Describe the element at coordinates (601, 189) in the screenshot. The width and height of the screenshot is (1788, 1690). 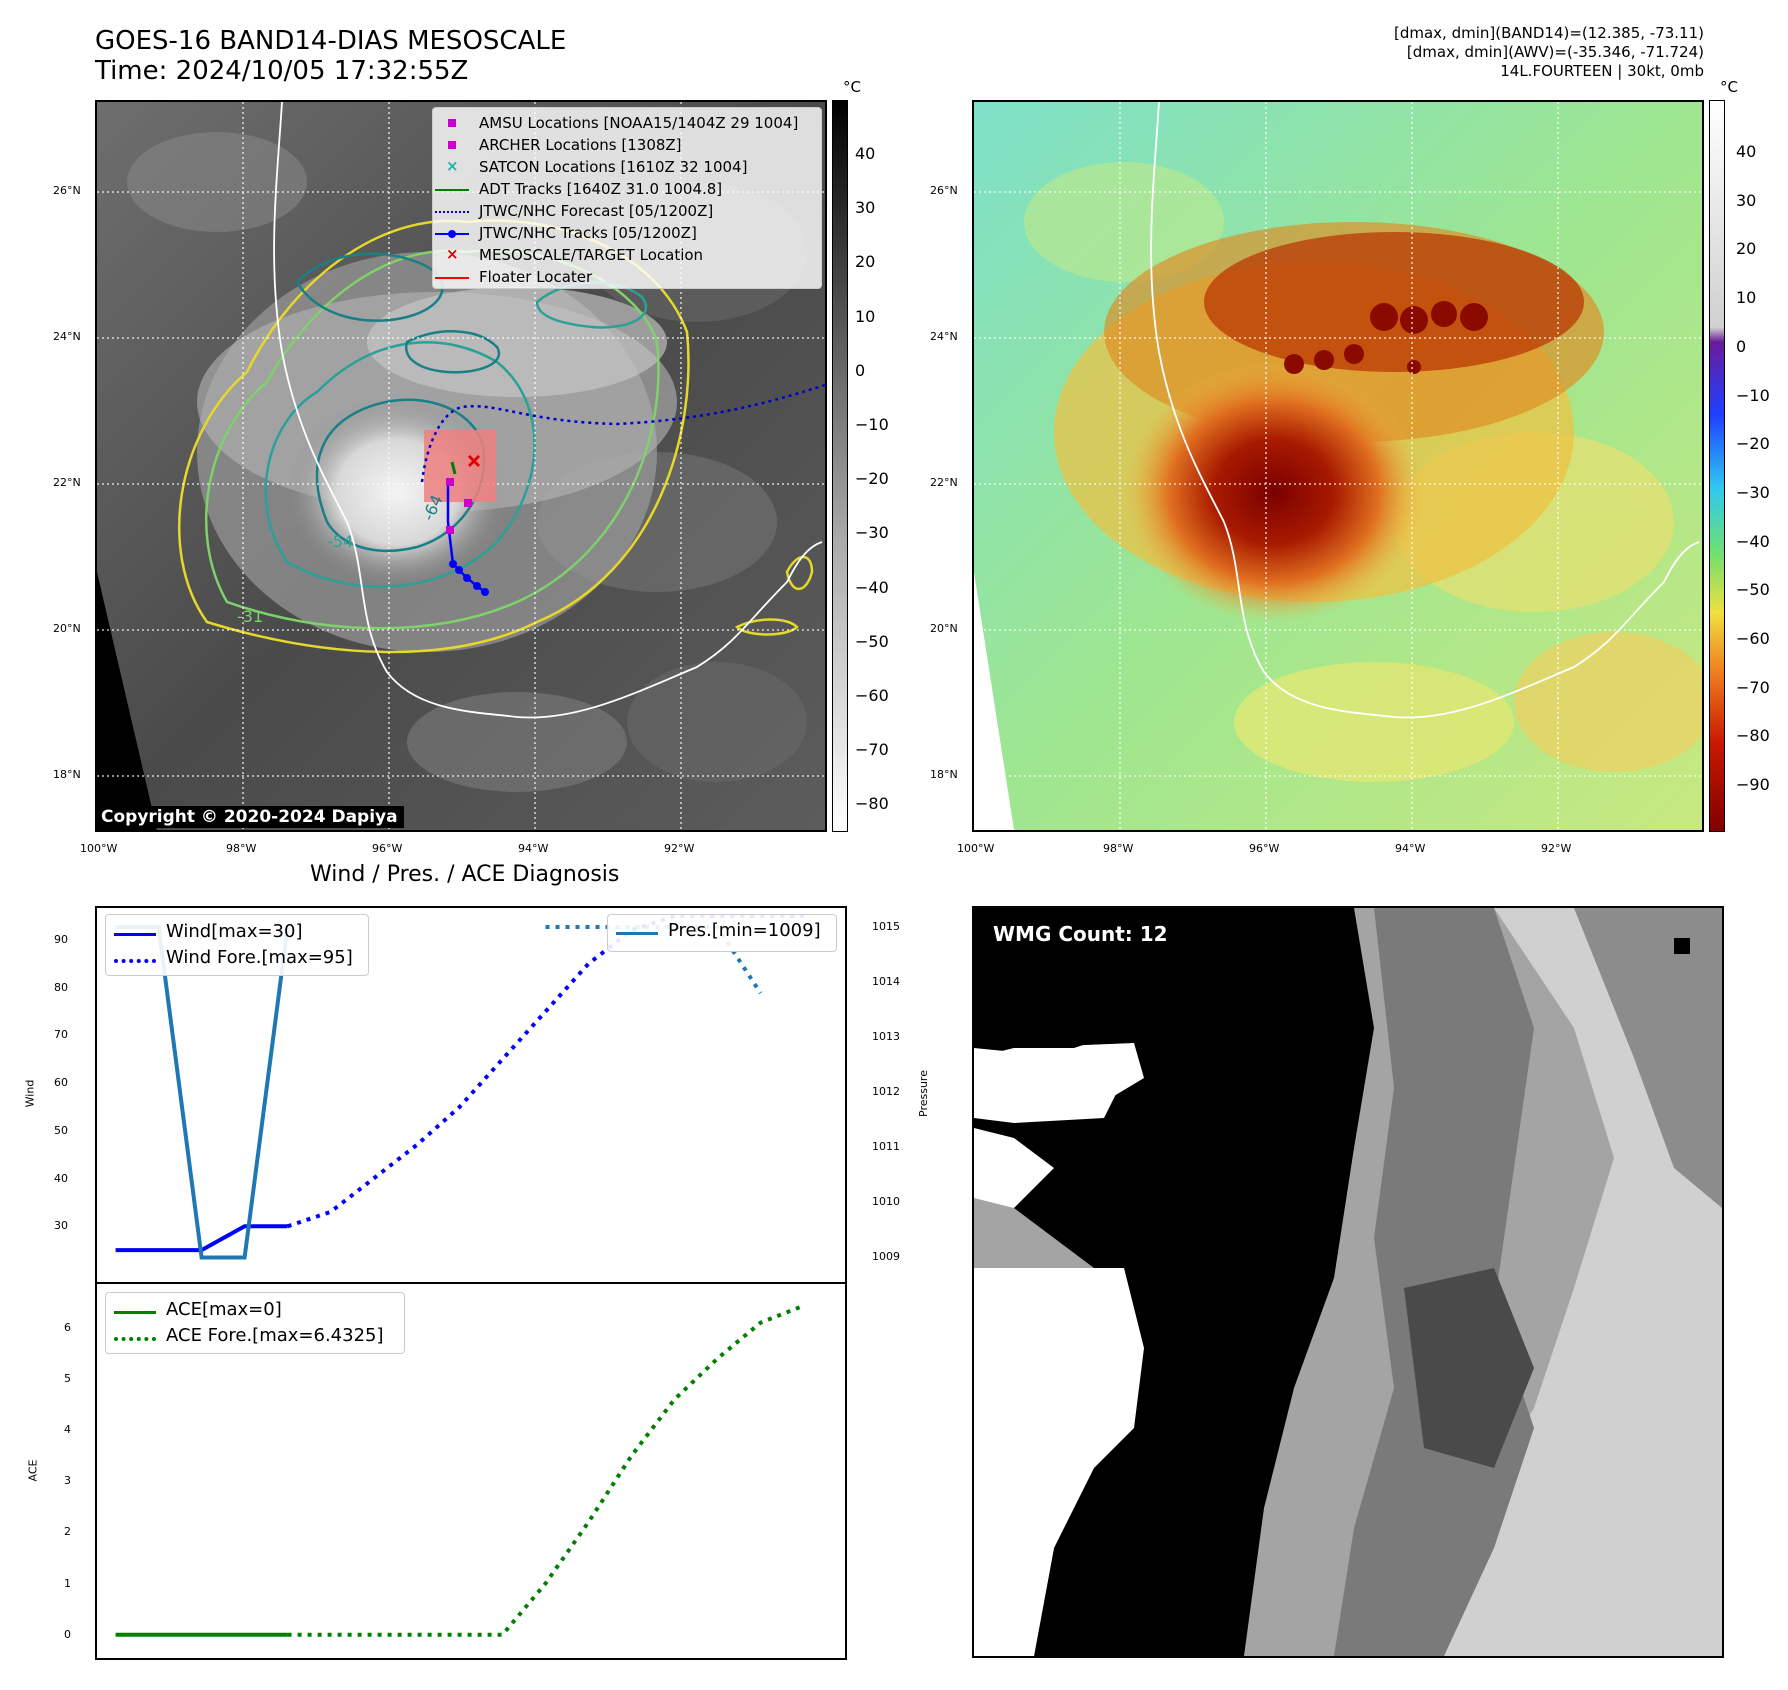
I see `legend-label: ADT Tracks [1640Z 31.0 1004.8]` at that location.